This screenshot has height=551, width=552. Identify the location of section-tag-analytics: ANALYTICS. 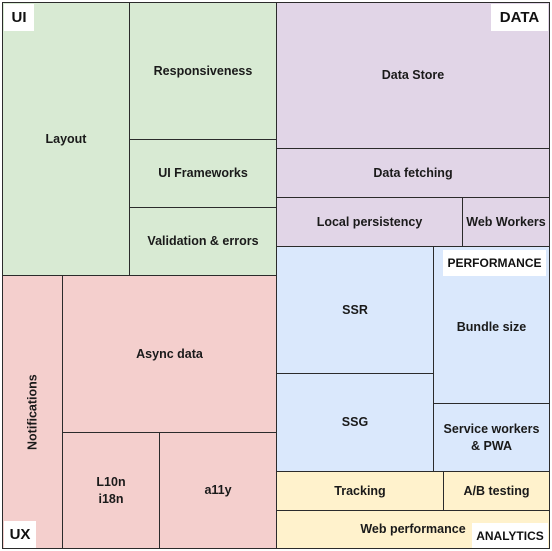
(510, 535).